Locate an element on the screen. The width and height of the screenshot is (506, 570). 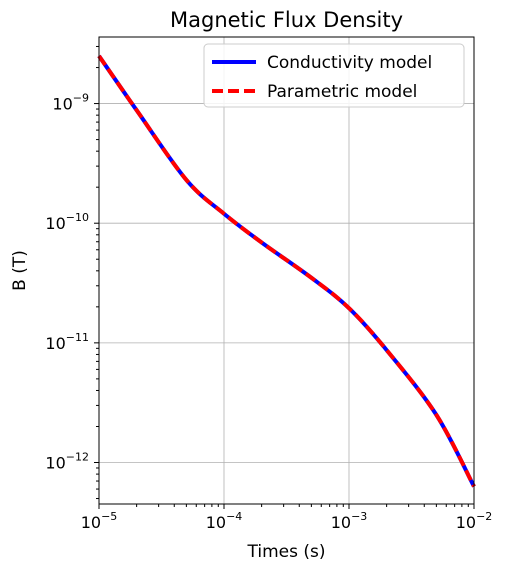
x-axis-label: Times (s) is located at coordinates (286, 552).